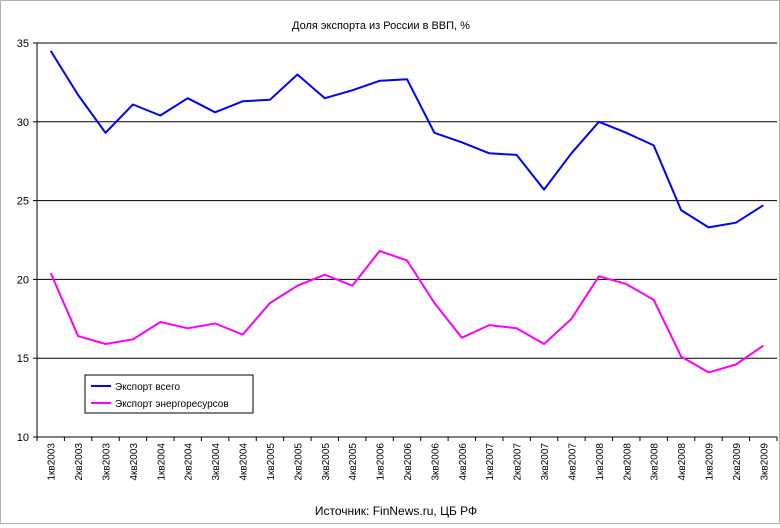  Describe the element at coordinates (682, 462) in the screenshot. I see `x-tick-label: 4кв2008` at that location.